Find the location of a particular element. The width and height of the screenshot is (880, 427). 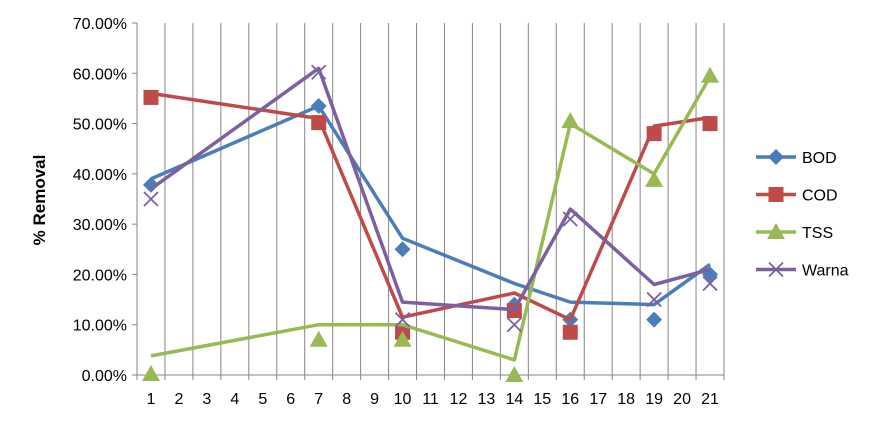

legend: BOD COD TSS Warna is located at coordinates (802, 214).